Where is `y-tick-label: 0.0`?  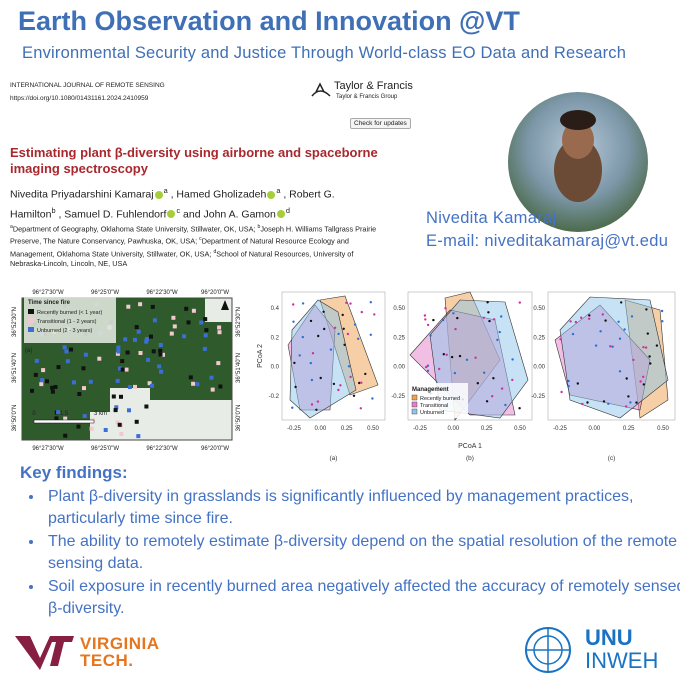
y-tick-label: 0.0 is located at coordinates (275, 368).